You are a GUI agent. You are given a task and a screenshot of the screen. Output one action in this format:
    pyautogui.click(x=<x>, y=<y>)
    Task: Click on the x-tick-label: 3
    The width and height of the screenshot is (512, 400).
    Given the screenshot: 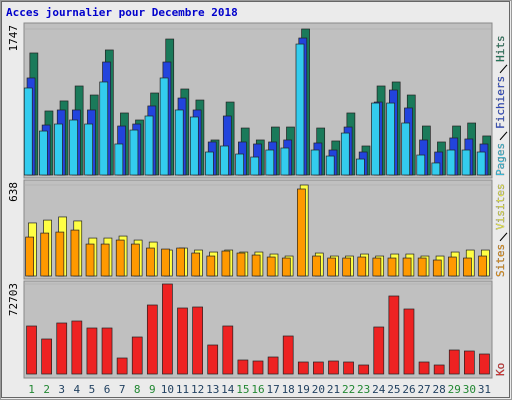 What is the action you would take?
    pyautogui.click(x=61, y=389)
    